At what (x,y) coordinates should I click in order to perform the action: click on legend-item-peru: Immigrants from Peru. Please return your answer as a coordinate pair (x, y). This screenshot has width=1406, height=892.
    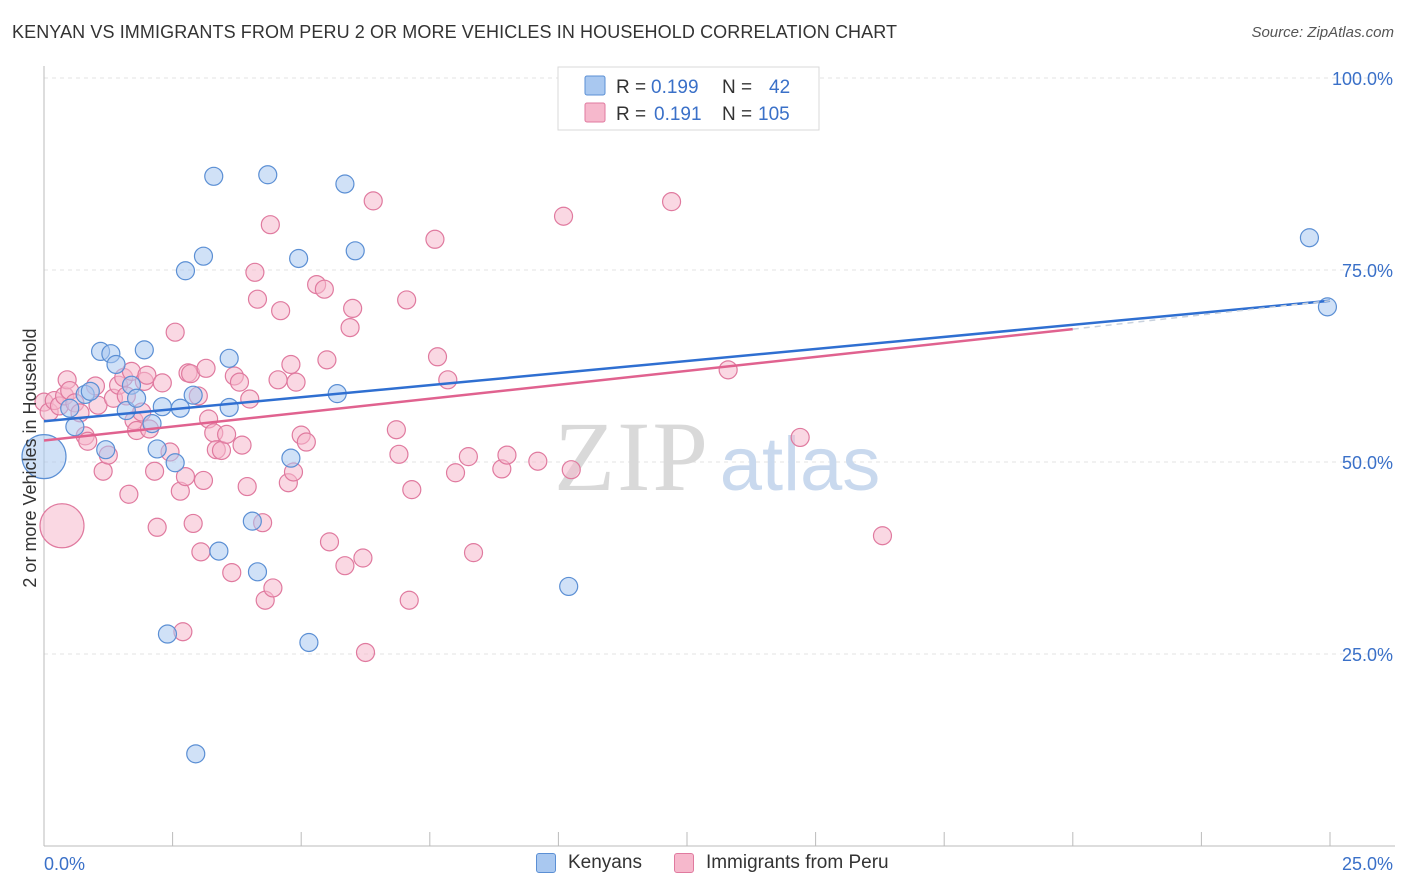
    Looking at the image, I should click on (781, 863).